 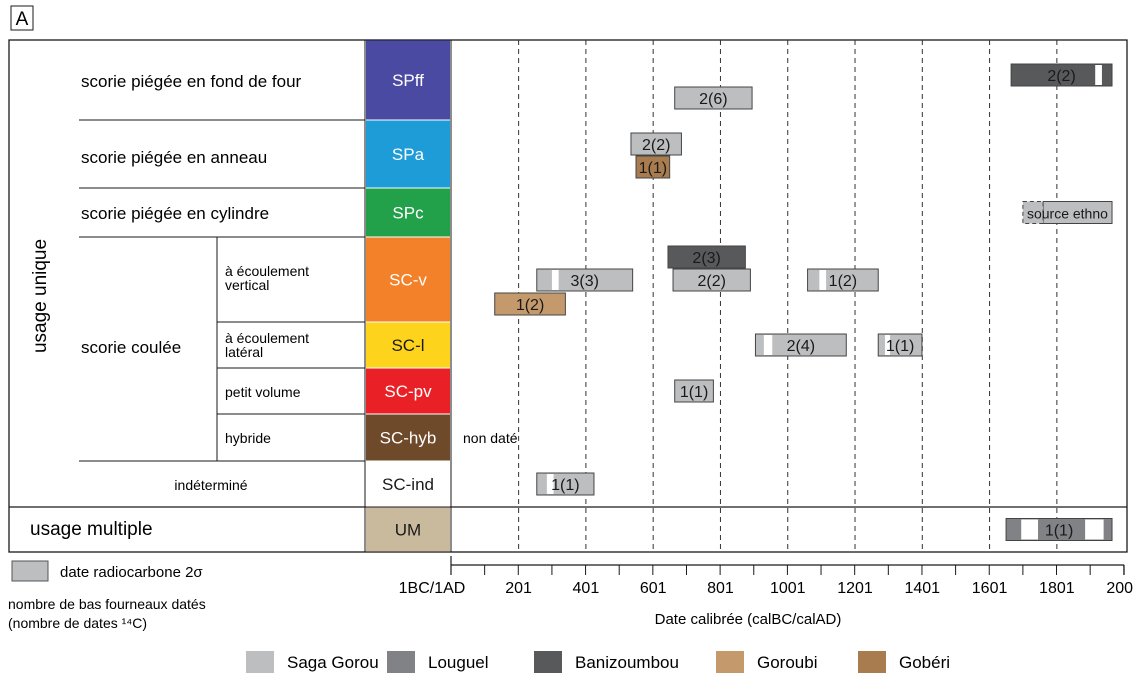 I want to click on legend-note-1: nombre de bas fourneaux datés, so click(x=107, y=604).